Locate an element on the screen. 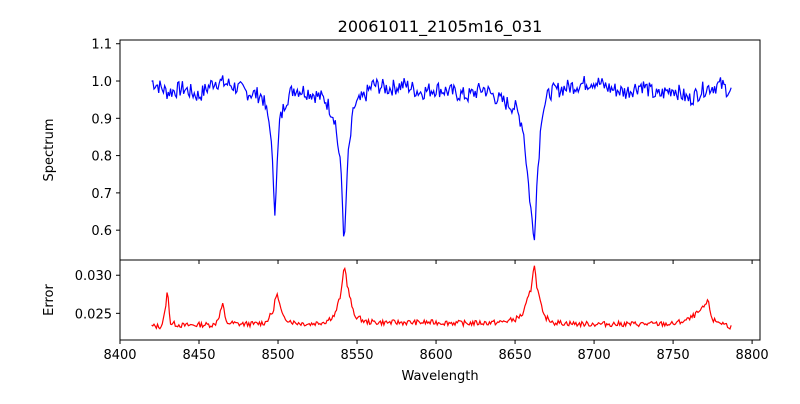  spectrum-y-ticks: 0.6 0.7 0.8 0.9 1.0 1.1 is located at coordinates (105, 138).